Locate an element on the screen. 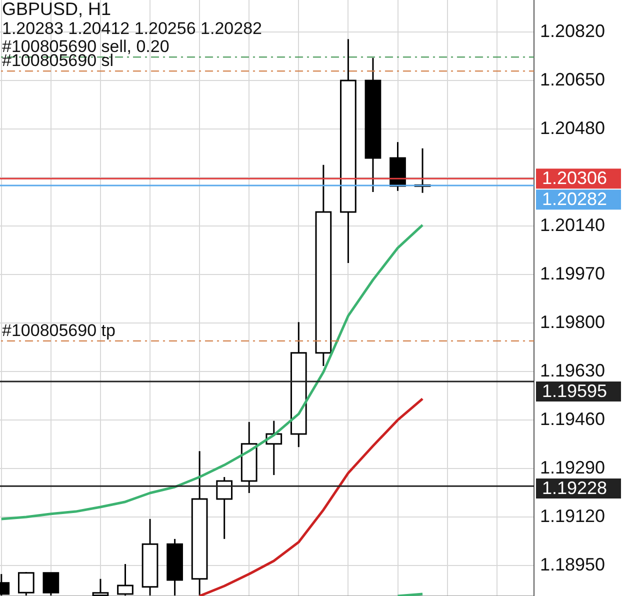  y-tick-label: 1.20480 is located at coordinates (573, 128).